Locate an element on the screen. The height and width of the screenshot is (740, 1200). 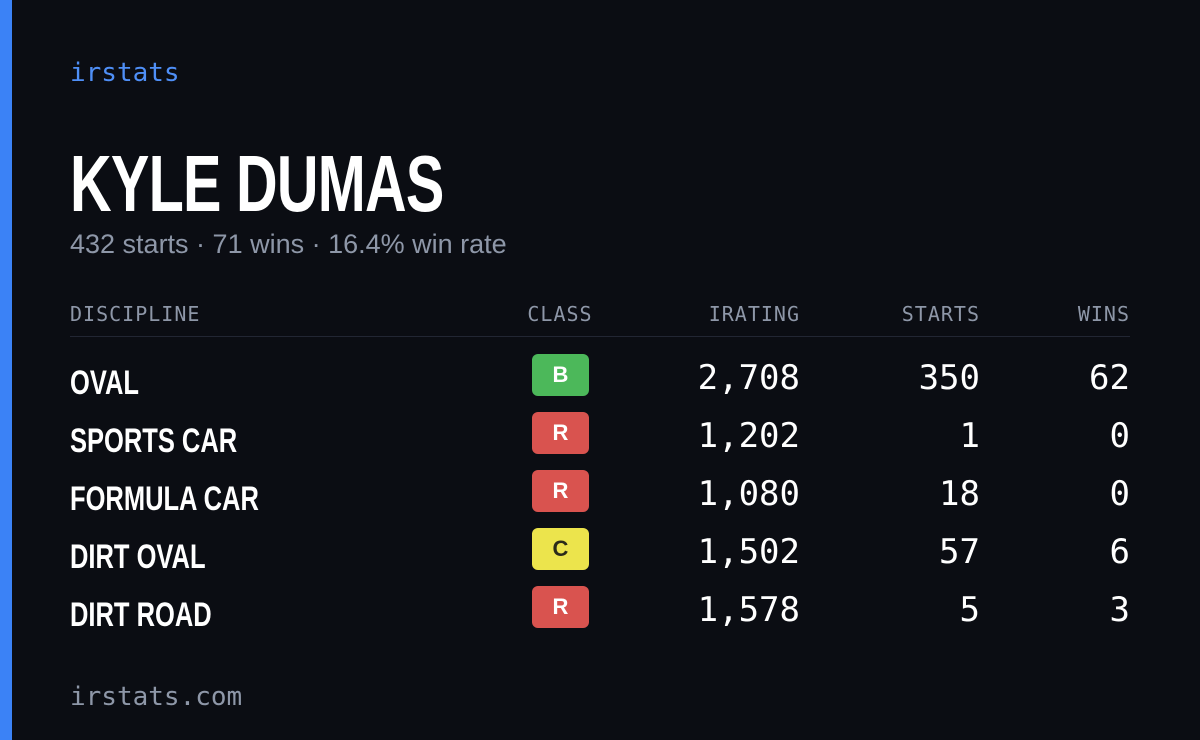
wins: 62 is located at coordinates (1109, 378).